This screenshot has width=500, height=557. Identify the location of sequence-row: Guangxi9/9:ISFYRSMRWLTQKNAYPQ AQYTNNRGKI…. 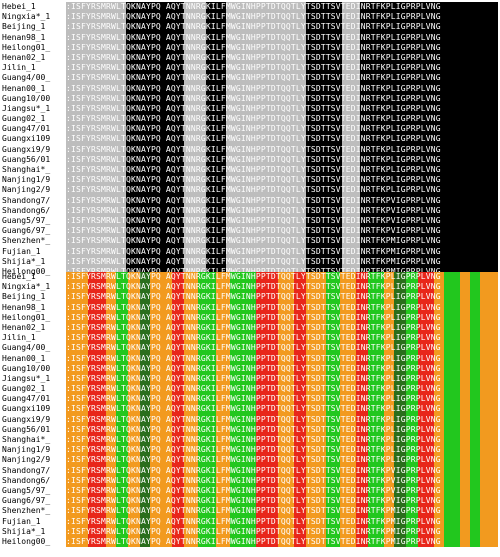
(250, 149).